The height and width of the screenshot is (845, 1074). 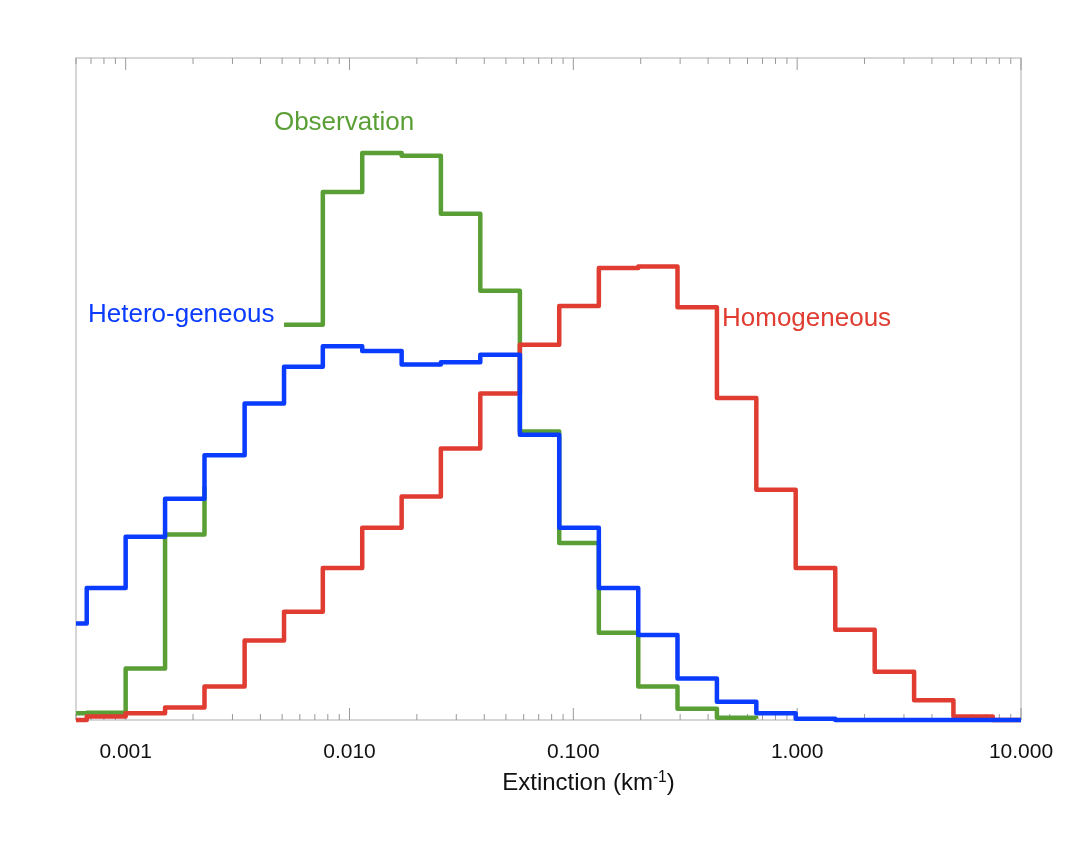 I want to click on x-axis-title: Extinction (km$^{-1}$), so click(x=588, y=781).